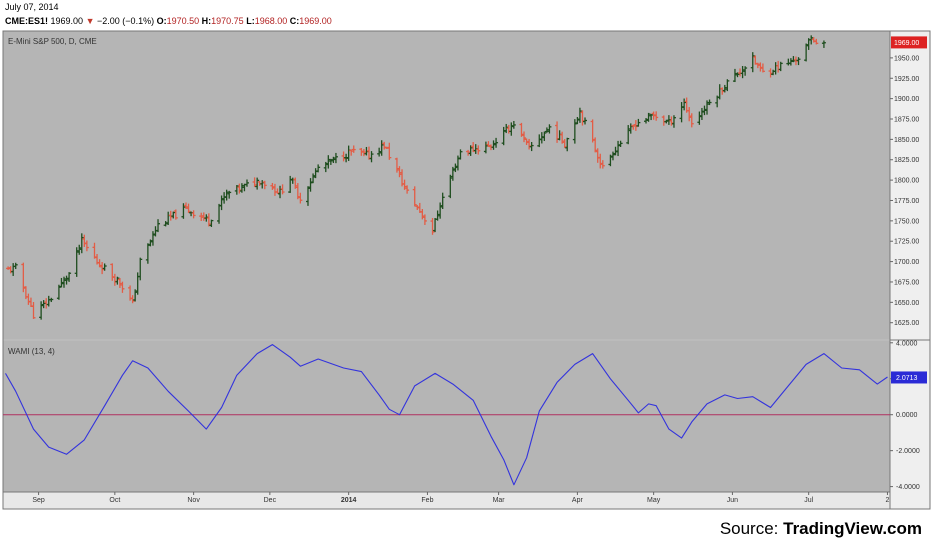 This screenshot has width=932, height=550. Describe the element at coordinates (27, 21) in the screenshot. I see `symbol: CME:ES1!` at that location.